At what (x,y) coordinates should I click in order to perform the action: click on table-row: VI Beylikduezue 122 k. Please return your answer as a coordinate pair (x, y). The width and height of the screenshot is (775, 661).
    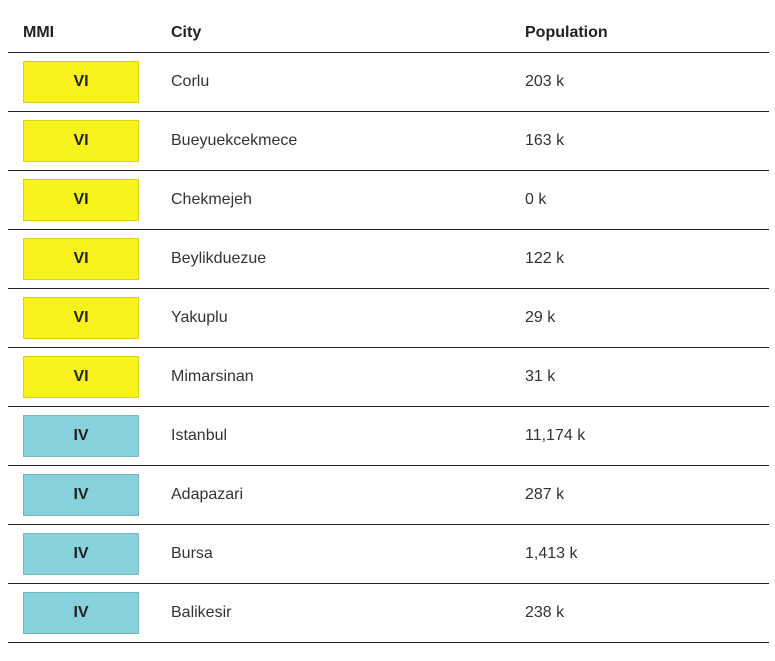
    Looking at the image, I should click on (388, 259).